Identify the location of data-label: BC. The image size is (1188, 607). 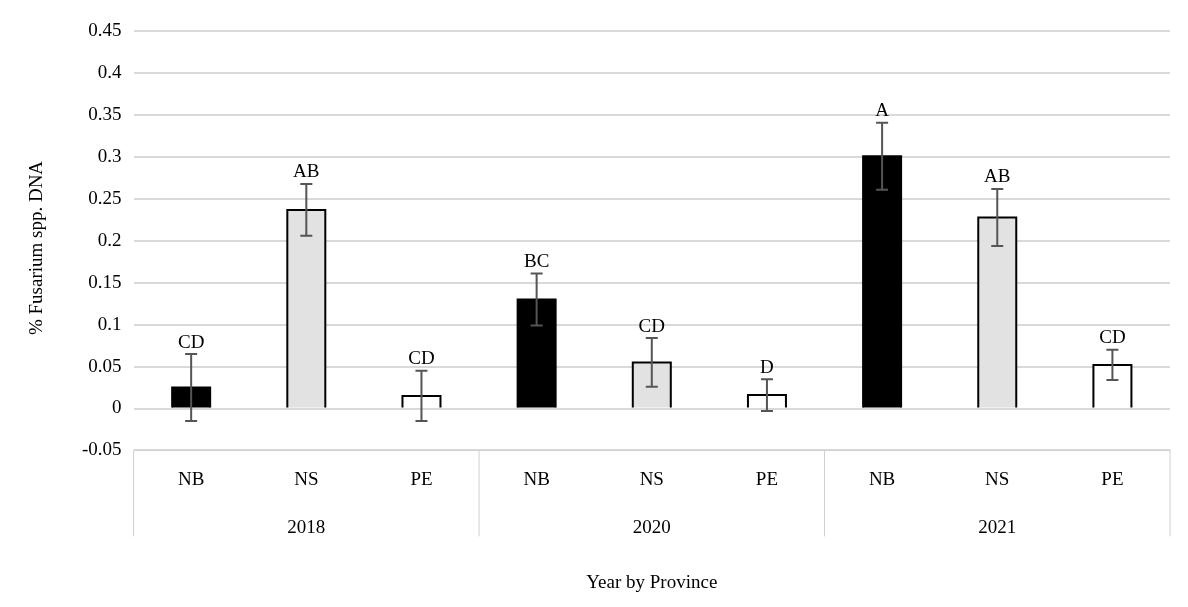
(536, 261).